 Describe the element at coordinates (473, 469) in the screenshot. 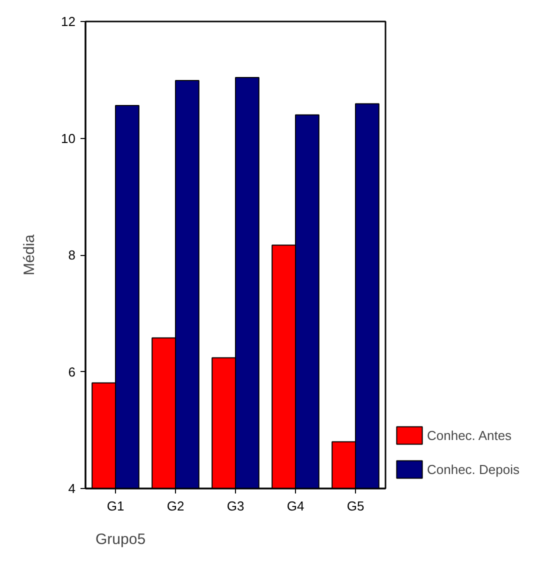

I see `legend-label: Conhec. Depois` at that location.